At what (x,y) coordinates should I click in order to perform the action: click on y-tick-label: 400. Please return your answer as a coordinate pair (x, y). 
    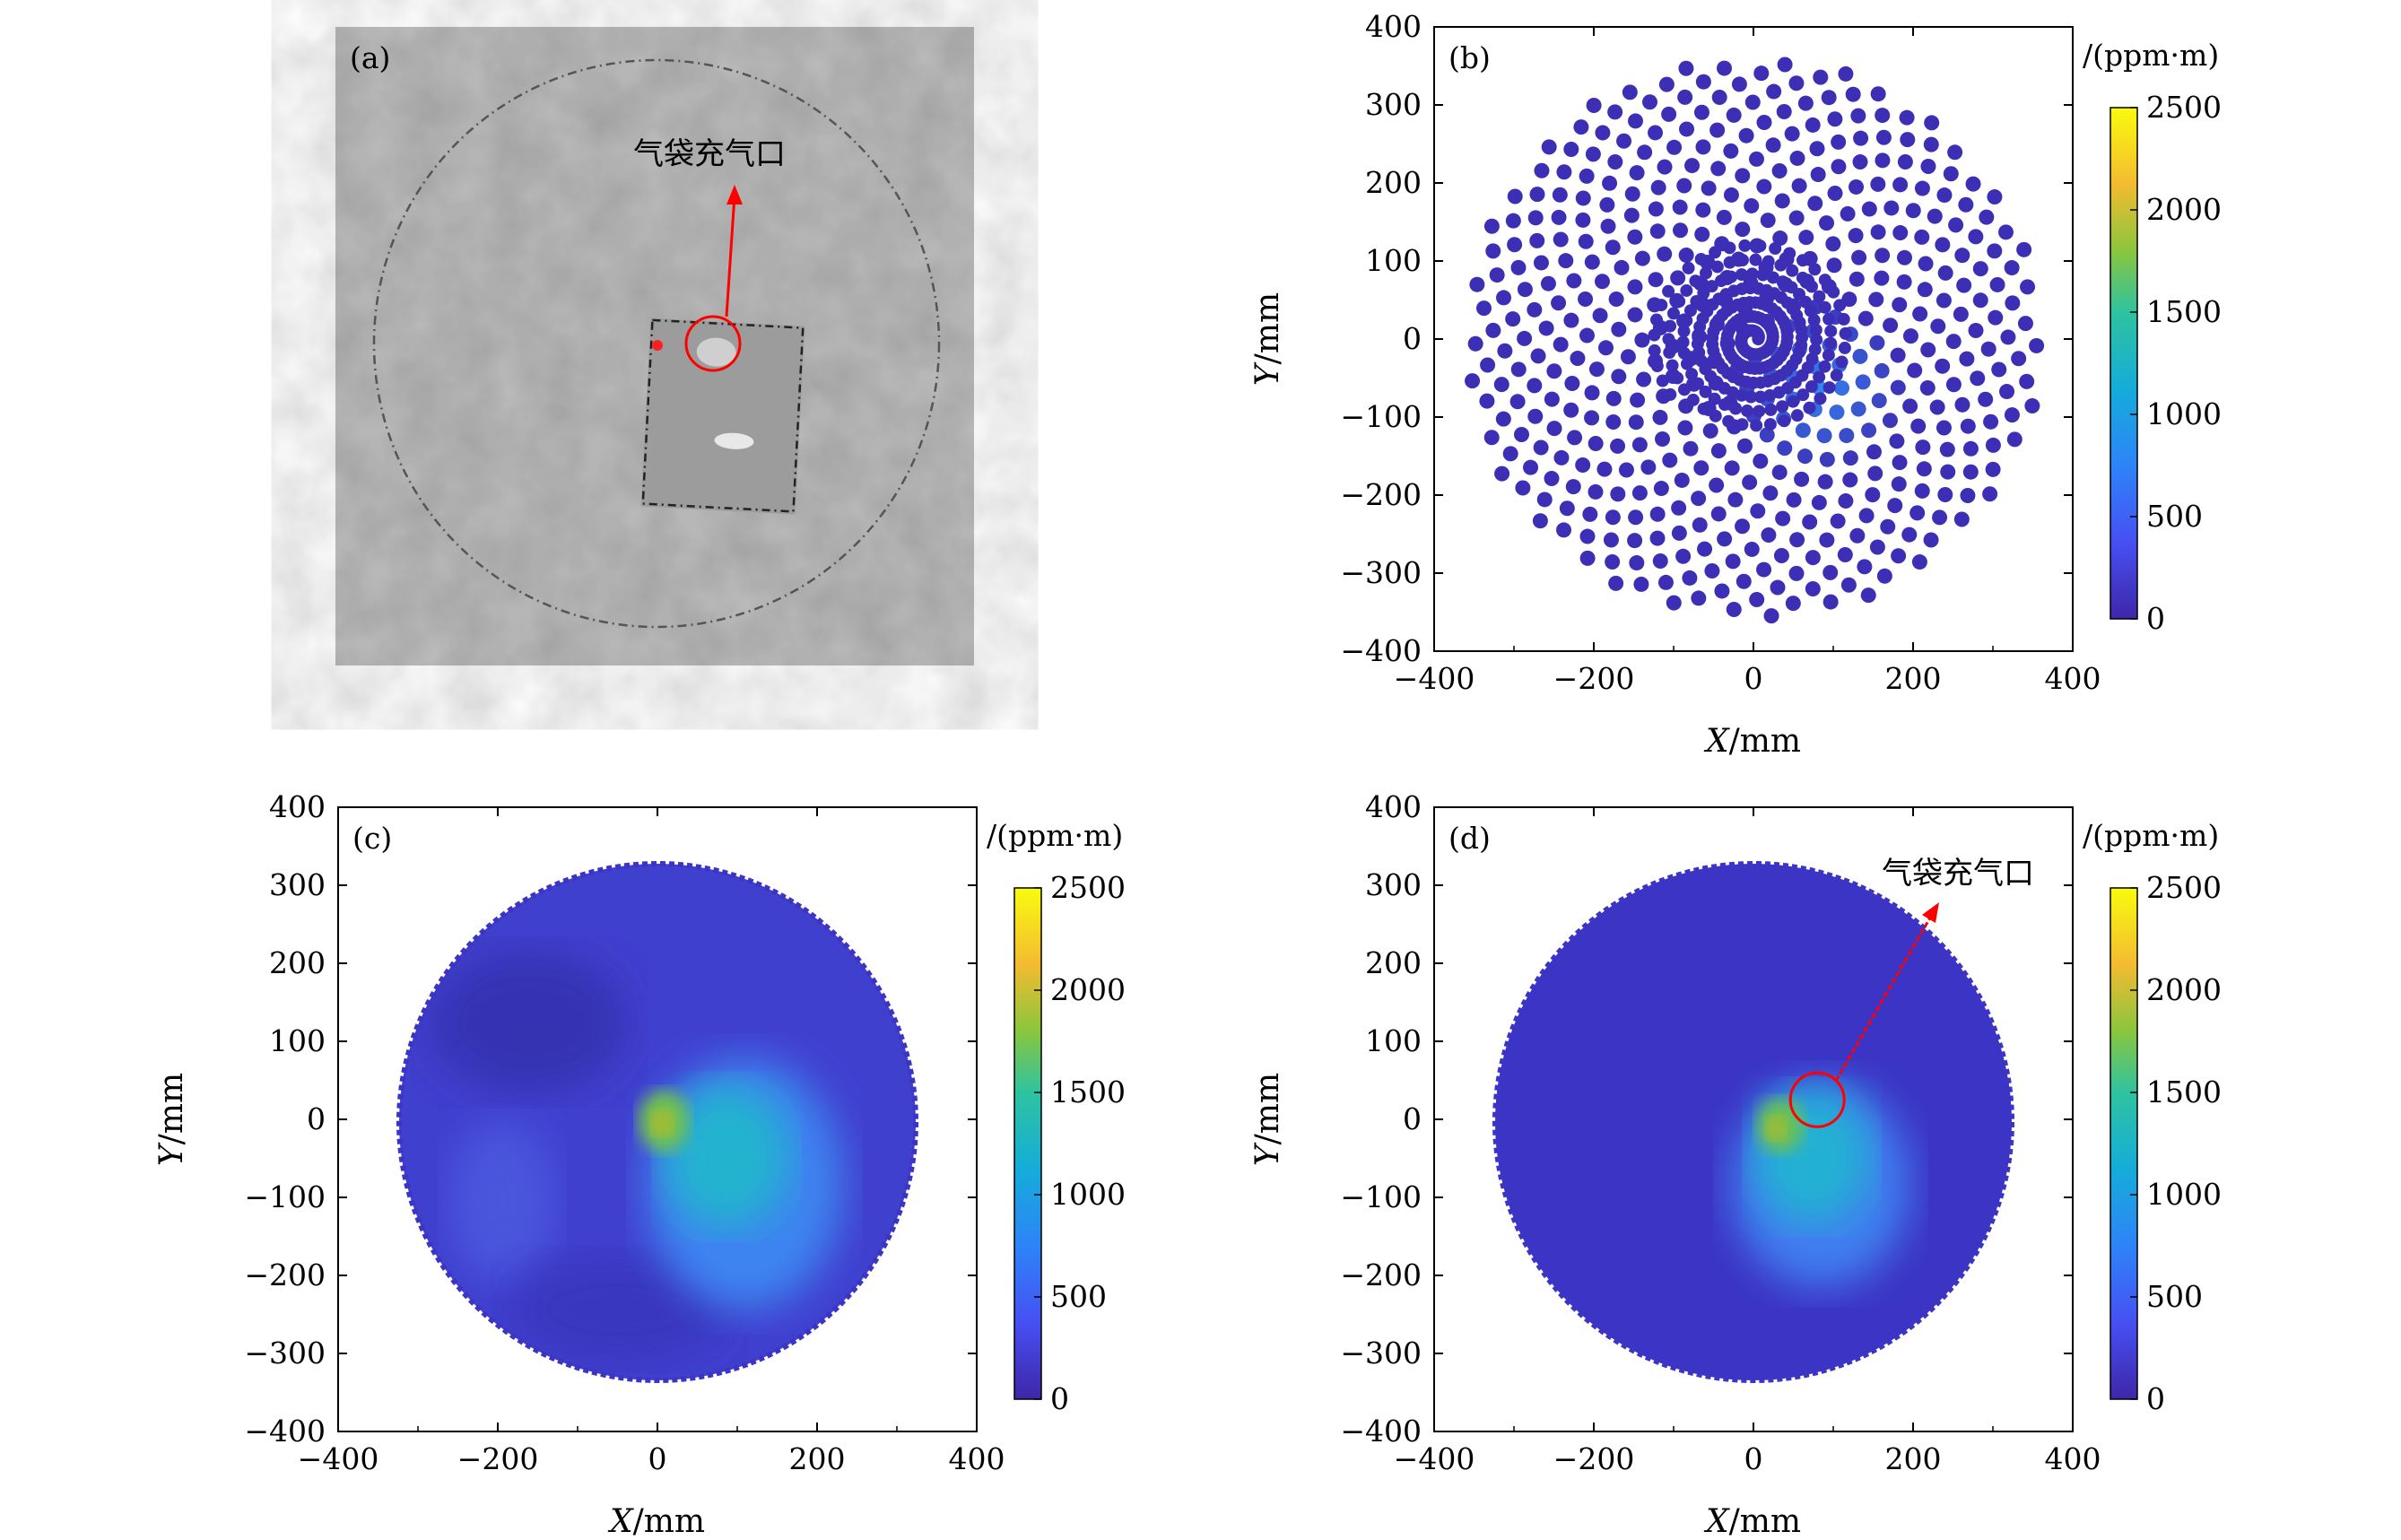
    Looking at the image, I should click on (297, 806).